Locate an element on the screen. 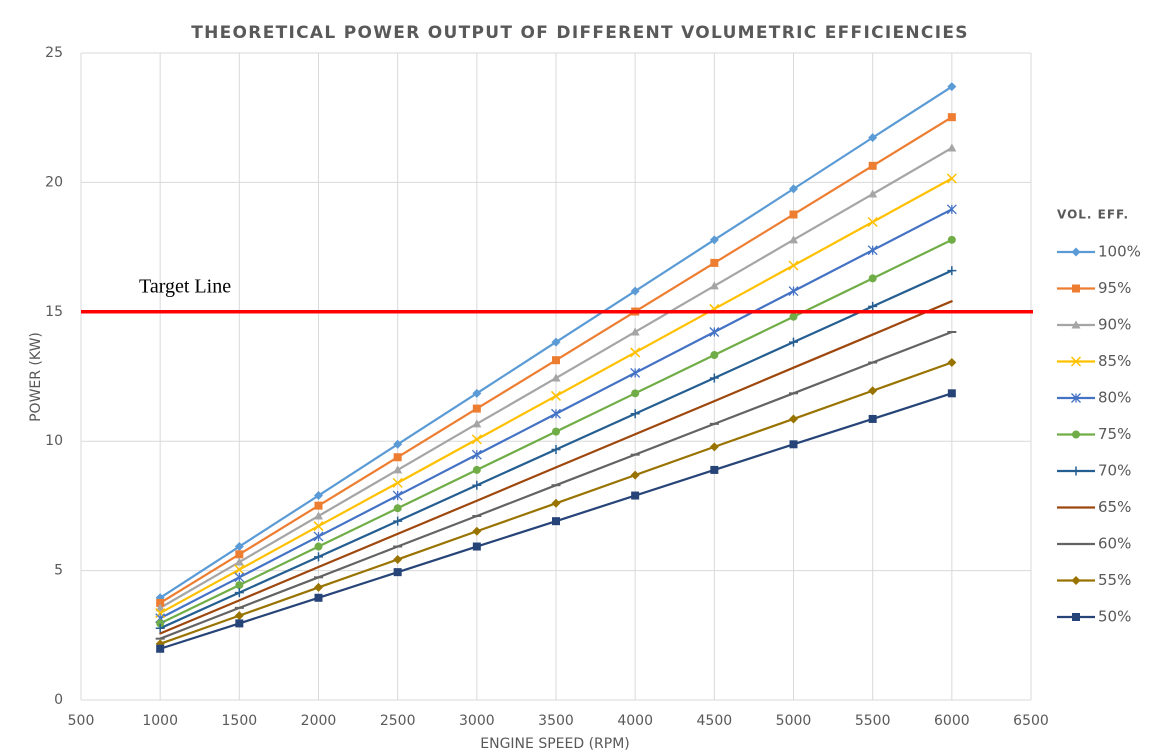 Image resolution: width=1155 pixels, height=753 pixels. x-tick-label: 1500 is located at coordinates (240, 721).